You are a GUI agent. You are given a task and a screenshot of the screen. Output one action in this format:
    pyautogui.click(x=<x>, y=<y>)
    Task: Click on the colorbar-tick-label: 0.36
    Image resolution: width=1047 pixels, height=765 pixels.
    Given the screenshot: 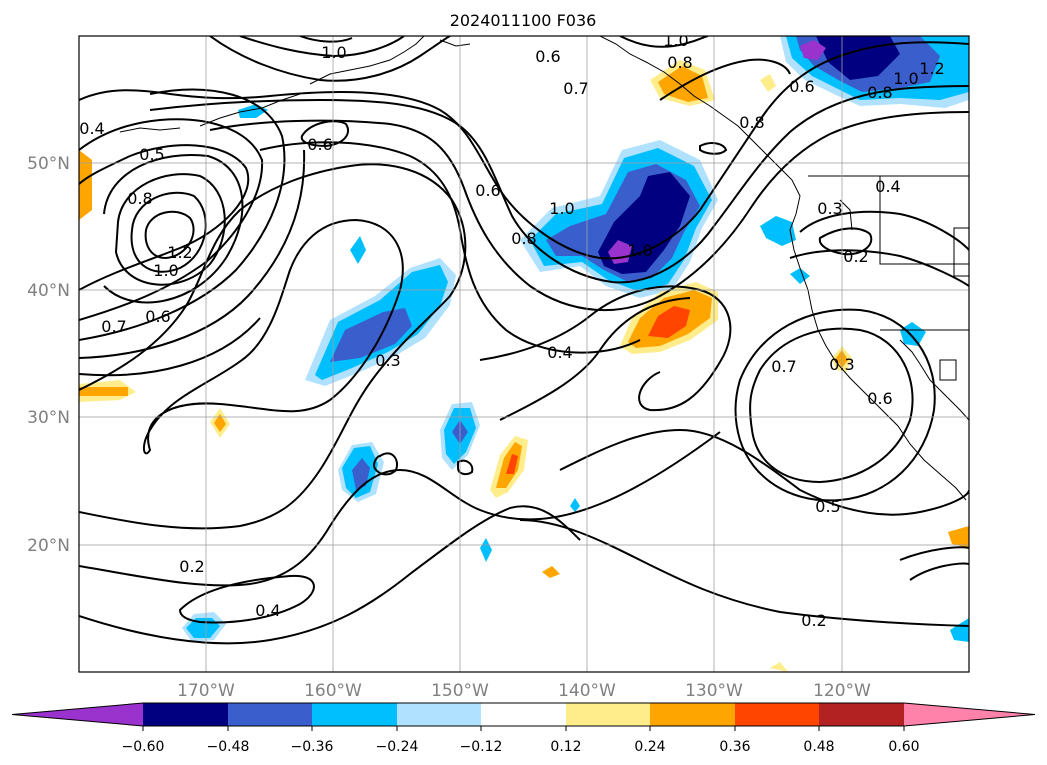 What is the action you would take?
    pyautogui.click(x=734, y=747)
    